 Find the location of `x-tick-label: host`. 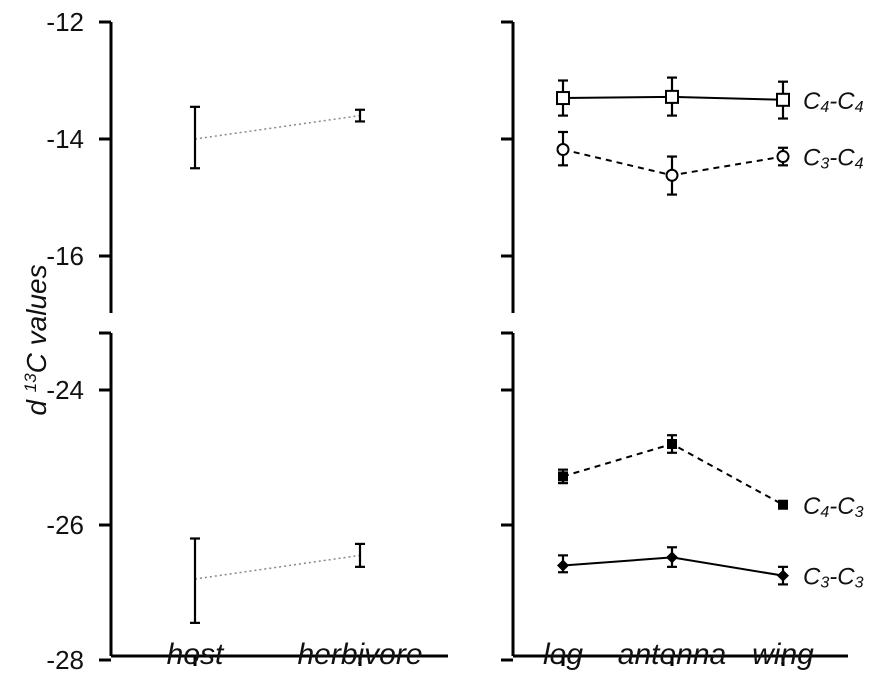

x-tick-label: host is located at coordinates (196, 654).